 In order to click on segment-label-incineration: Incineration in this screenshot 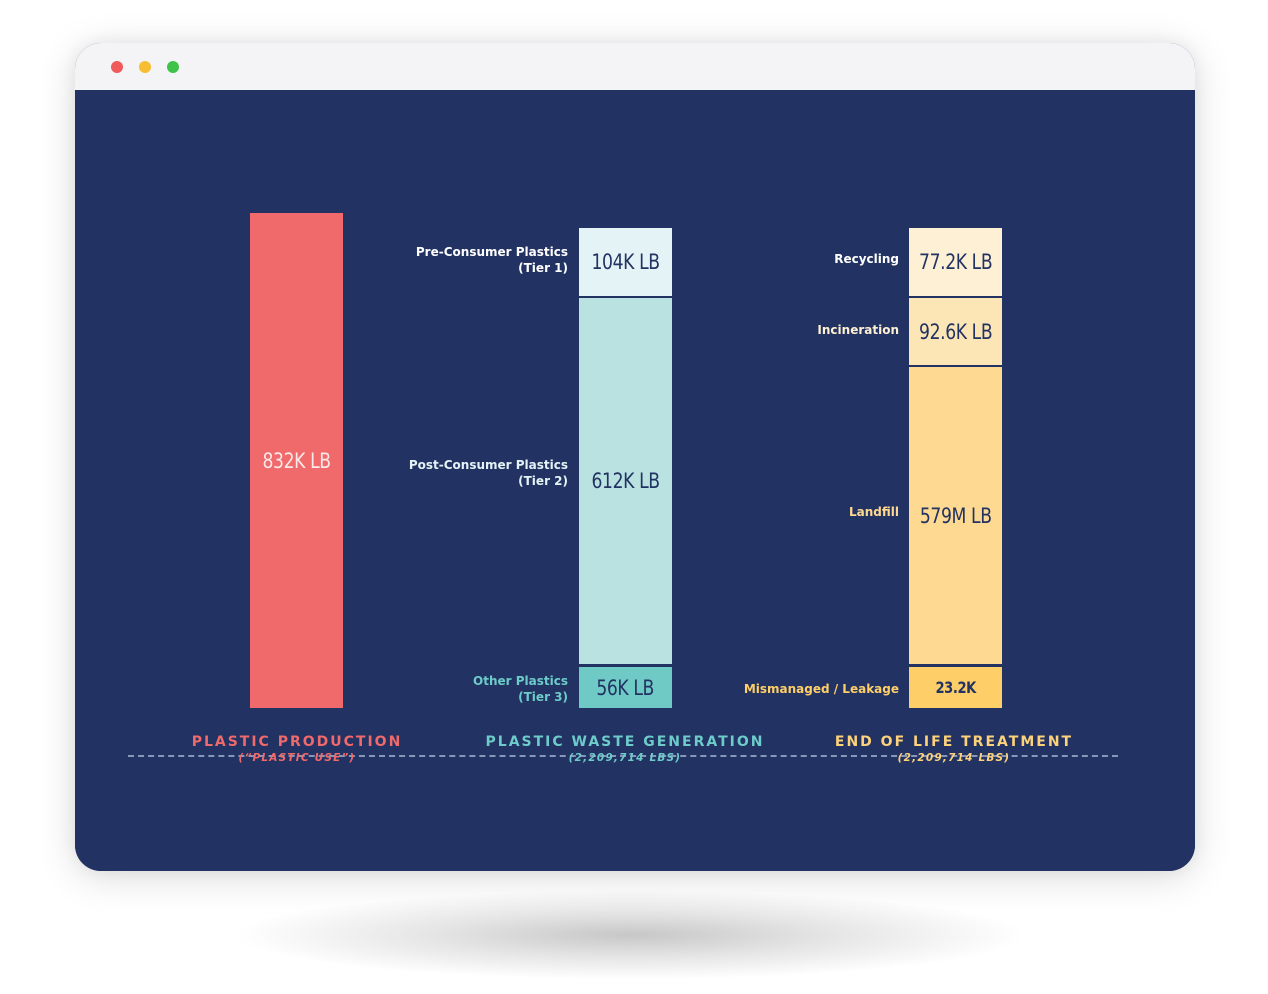, I will do `click(858, 330)`.